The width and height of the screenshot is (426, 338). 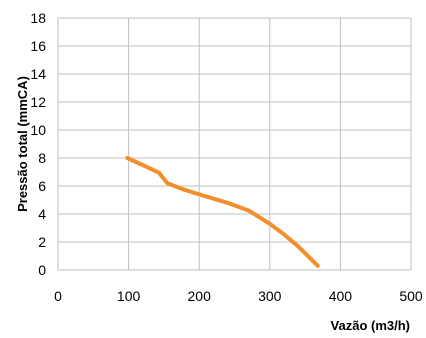 I want to click on y-tick-label: 6, so click(x=42, y=186).